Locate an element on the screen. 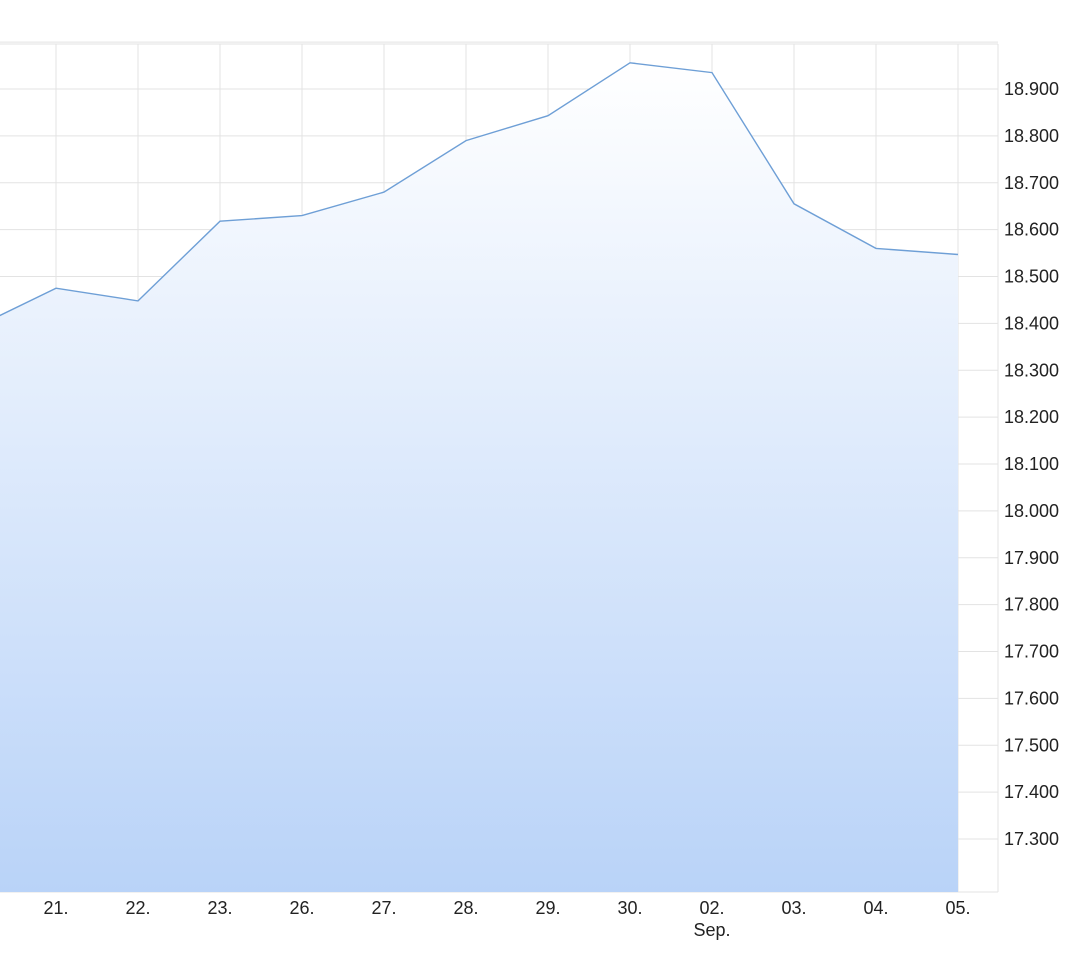 The image size is (1080, 961). y-tick-label: 18.800 is located at coordinates (1031, 136).